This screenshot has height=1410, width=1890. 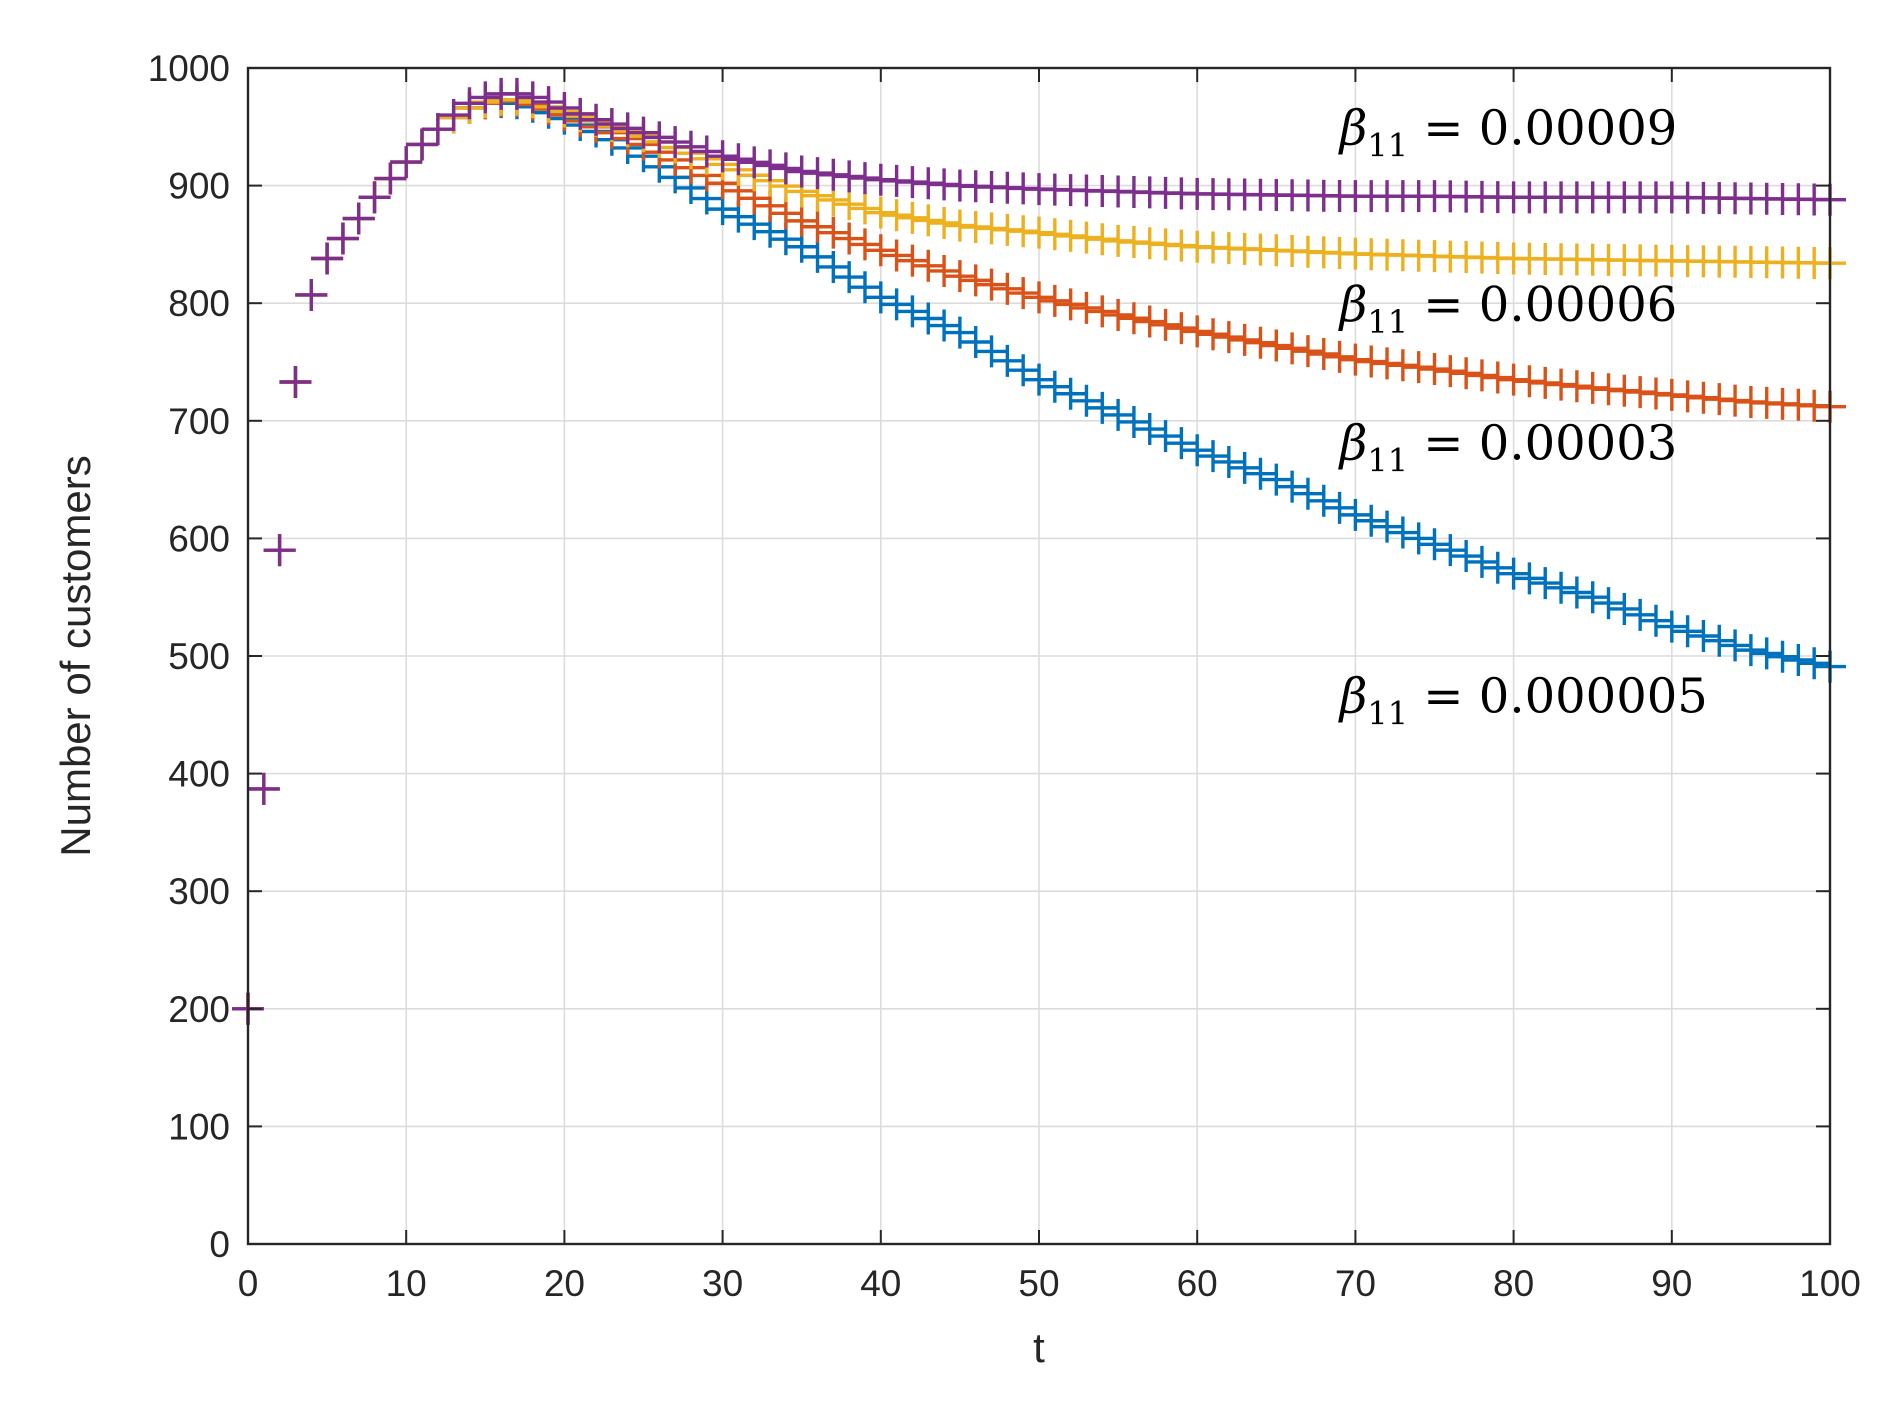 I want to click on y-tick-label: 900, so click(x=199, y=186).